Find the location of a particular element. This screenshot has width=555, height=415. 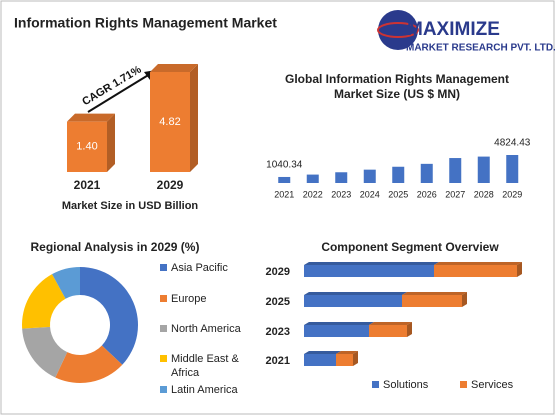

logo-tagline: MARKET RESEARCH PVT. LTD. is located at coordinates (480, 48).